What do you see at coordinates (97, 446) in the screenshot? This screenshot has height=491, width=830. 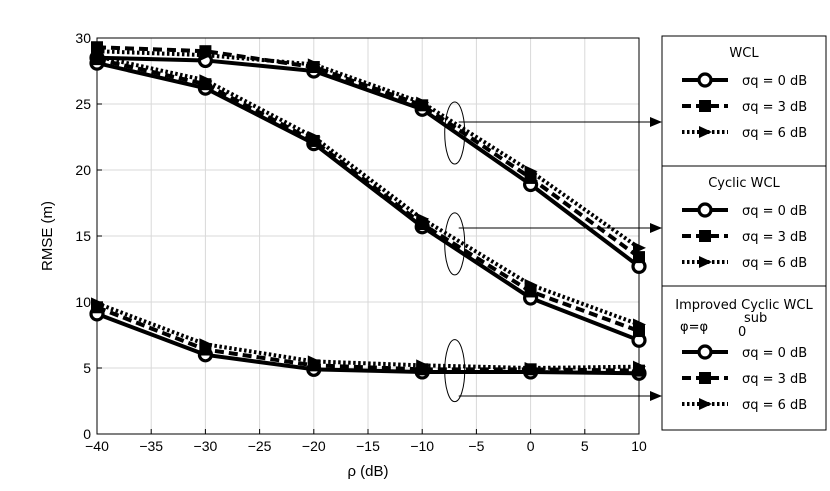 I see `x-tick-label: −40` at bounding box center [97, 446].